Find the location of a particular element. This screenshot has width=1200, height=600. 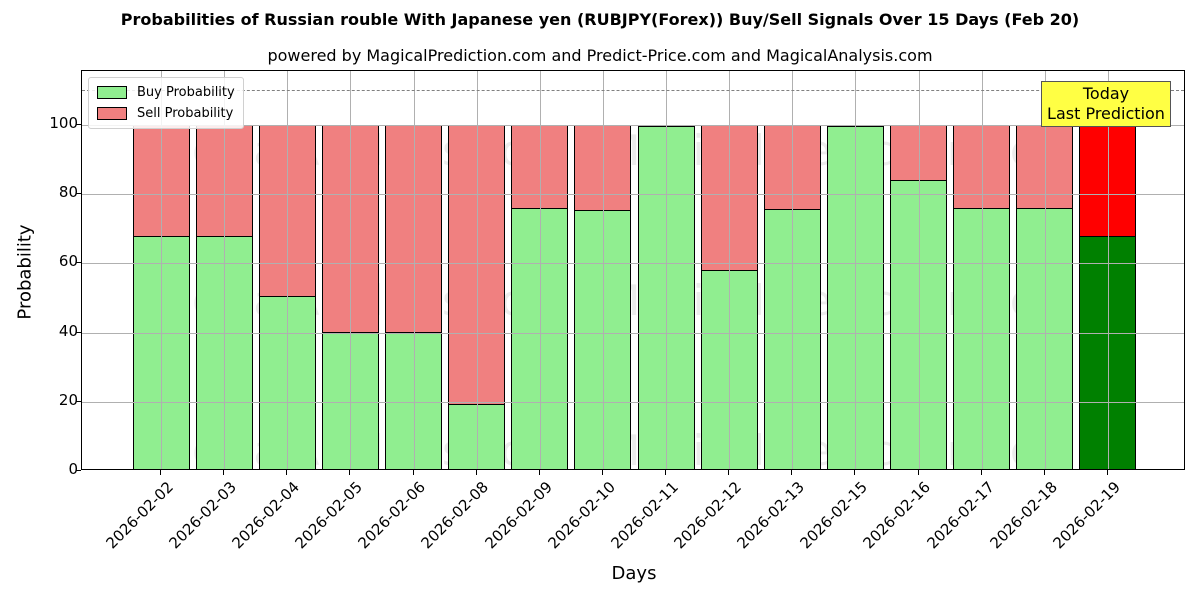

x-tick-label: 2026-02-02 is located at coordinates (139, 515).